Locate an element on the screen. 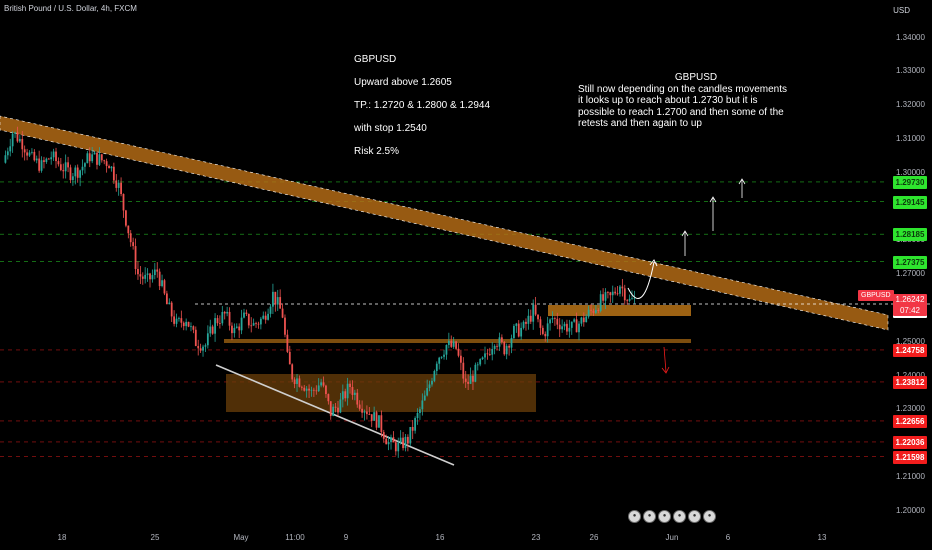  price-level-label: 1.28185 is located at coordinates (910, 235).